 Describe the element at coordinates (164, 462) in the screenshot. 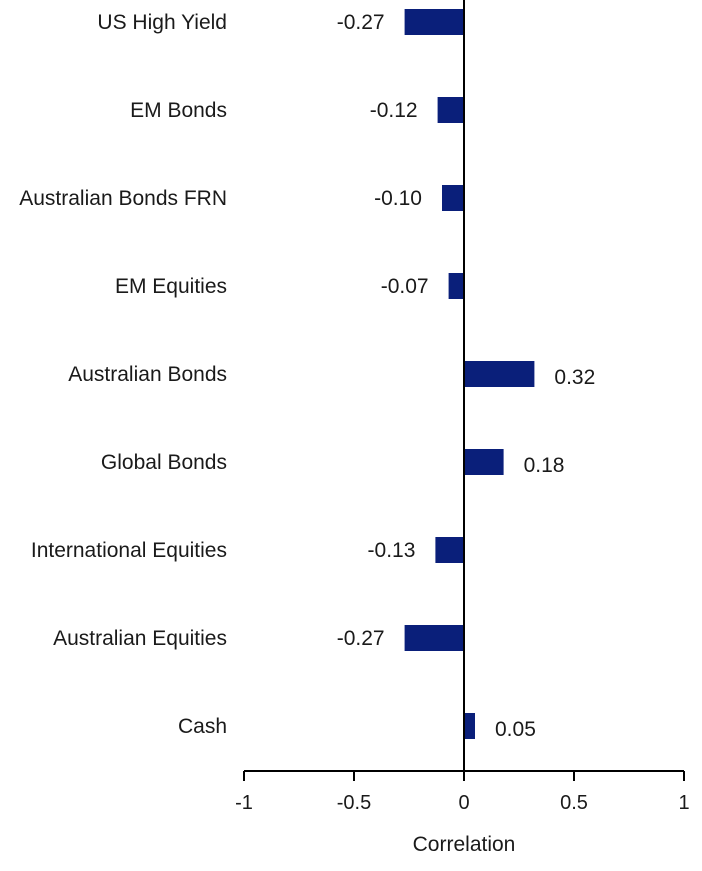

I see `category-label: Global Bonds` at that location.